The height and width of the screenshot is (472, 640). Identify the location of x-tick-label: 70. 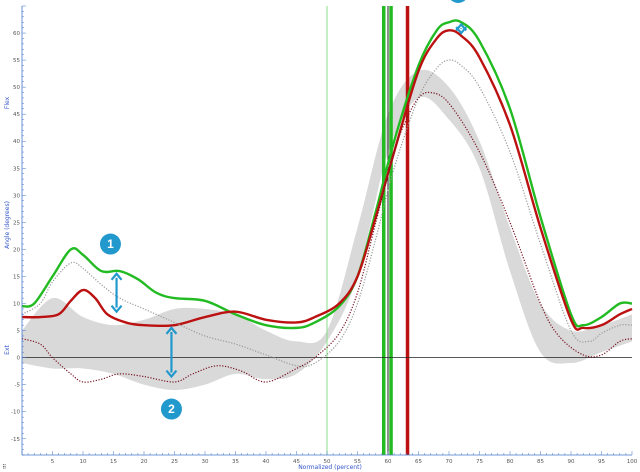
(449, 462).